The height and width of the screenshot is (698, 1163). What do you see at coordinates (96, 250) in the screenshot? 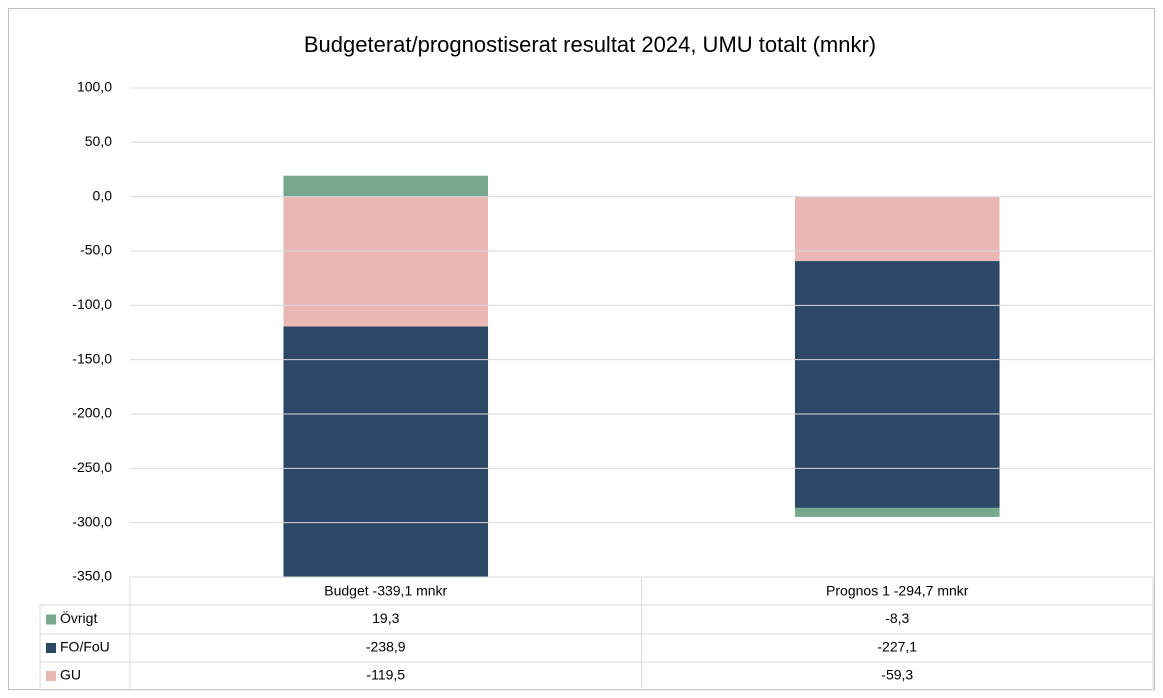
I see `y-tick-label: -50,0` at bounding box center [96, 250].